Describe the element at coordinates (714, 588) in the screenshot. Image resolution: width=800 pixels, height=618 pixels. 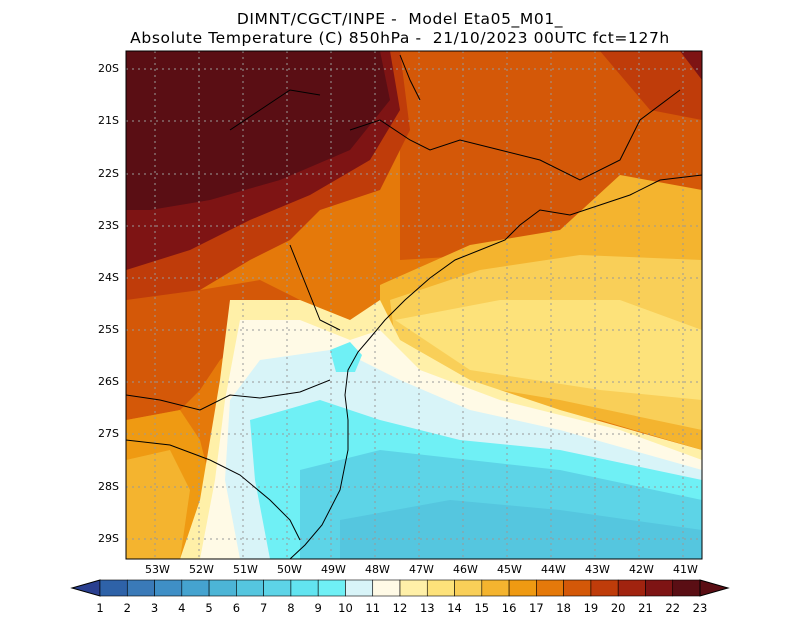
I see `colorbar-arrow-high` at that location.